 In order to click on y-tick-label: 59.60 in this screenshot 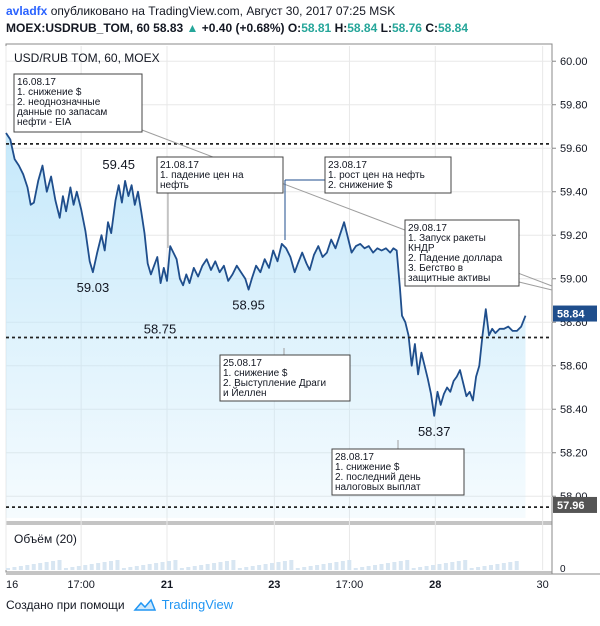, I will do `click(574, 149)`.